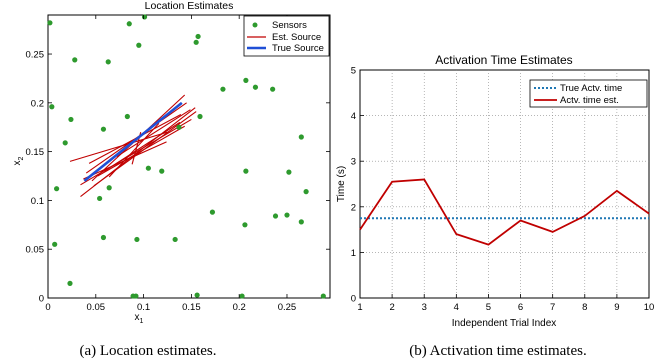 This screenshot has height=364, width=672. I want to click on left-y-tick-label: 0.2, so click(37, 103).